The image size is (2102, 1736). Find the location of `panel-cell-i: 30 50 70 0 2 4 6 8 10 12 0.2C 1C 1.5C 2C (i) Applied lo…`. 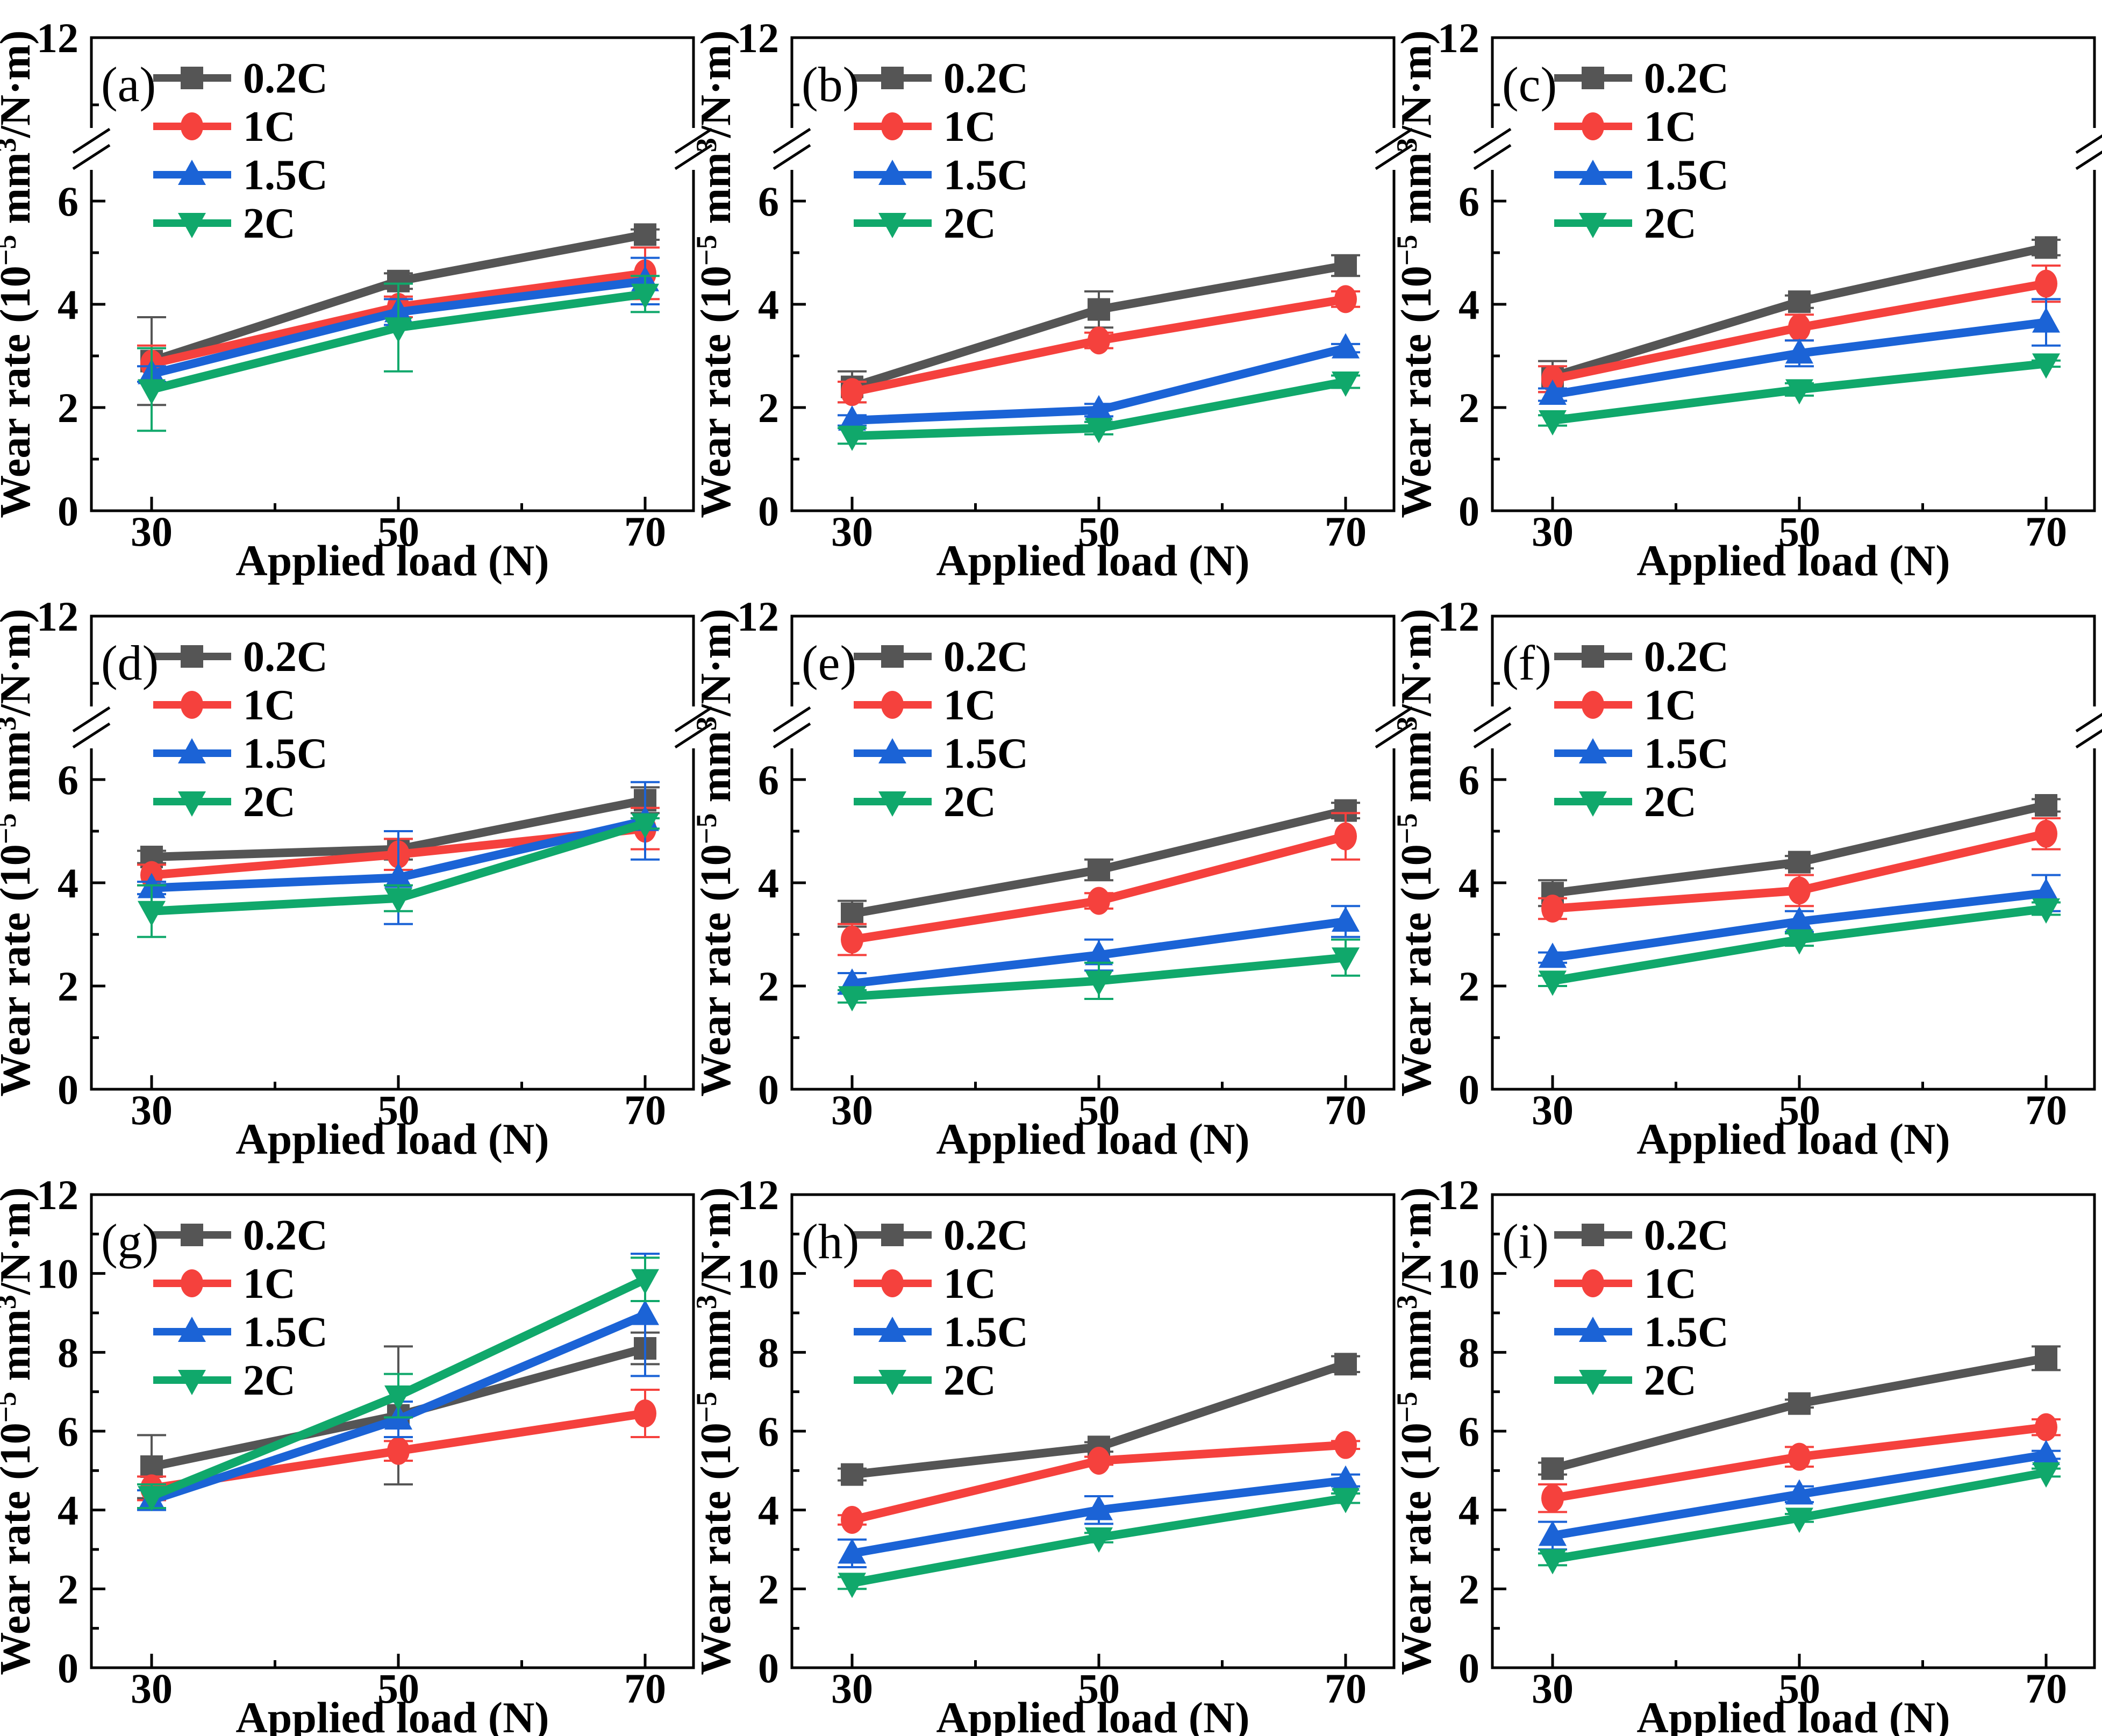

panel-cell-i: 30 50 70 0 2 4 6 8 10 12 0.2C 1C 1.5C 2C (i) Applied lo… is located at coordinates (1746, 1446).